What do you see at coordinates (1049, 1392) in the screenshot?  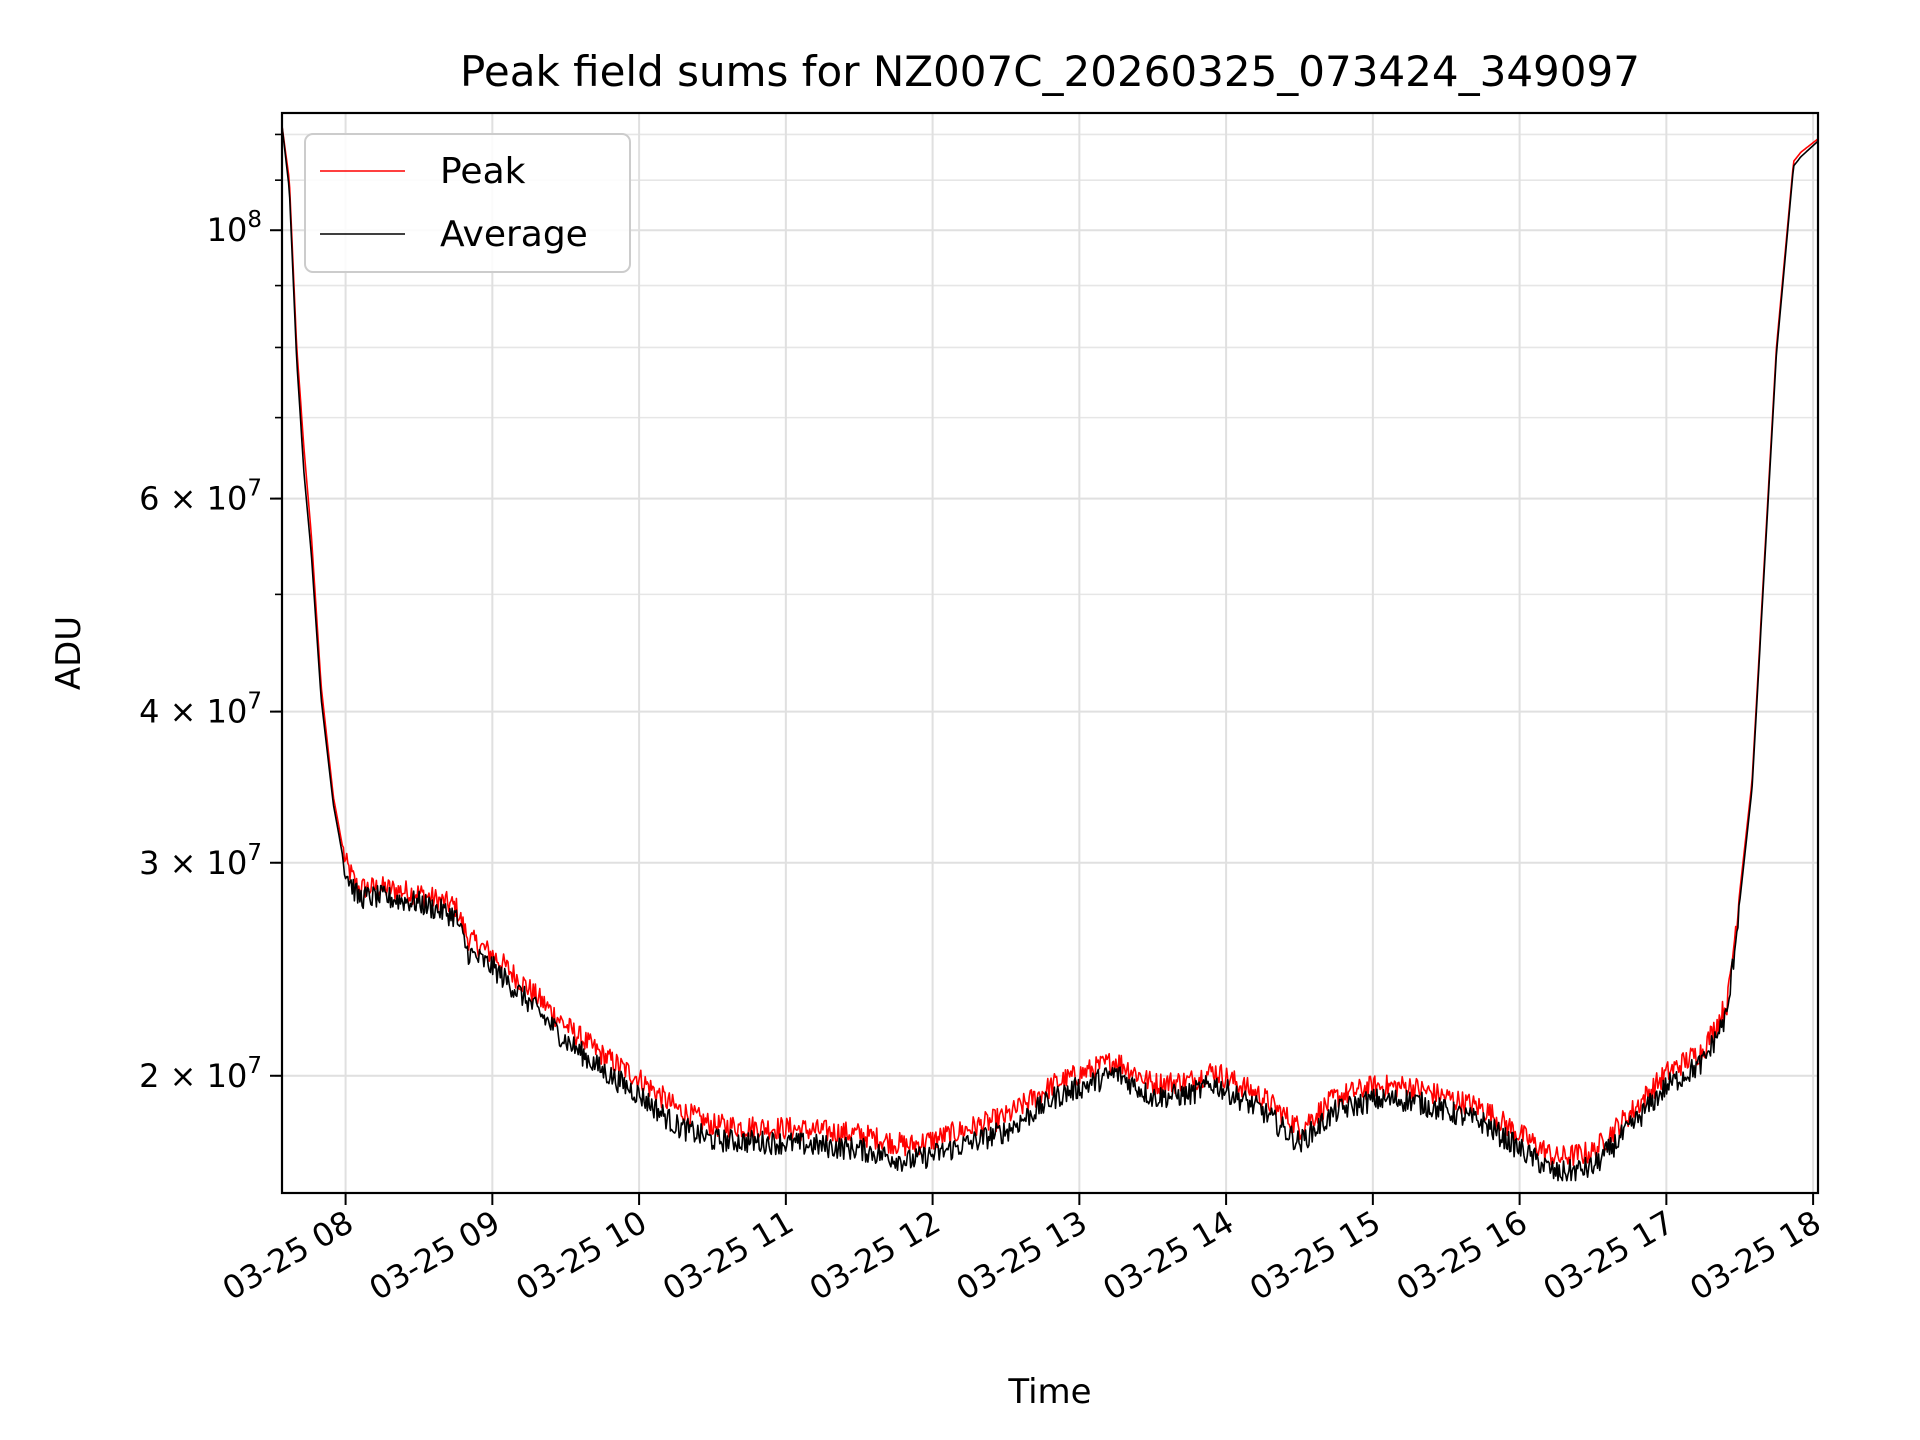 I see `x-axis-label: Time` at bounding box center [1049, 1392].